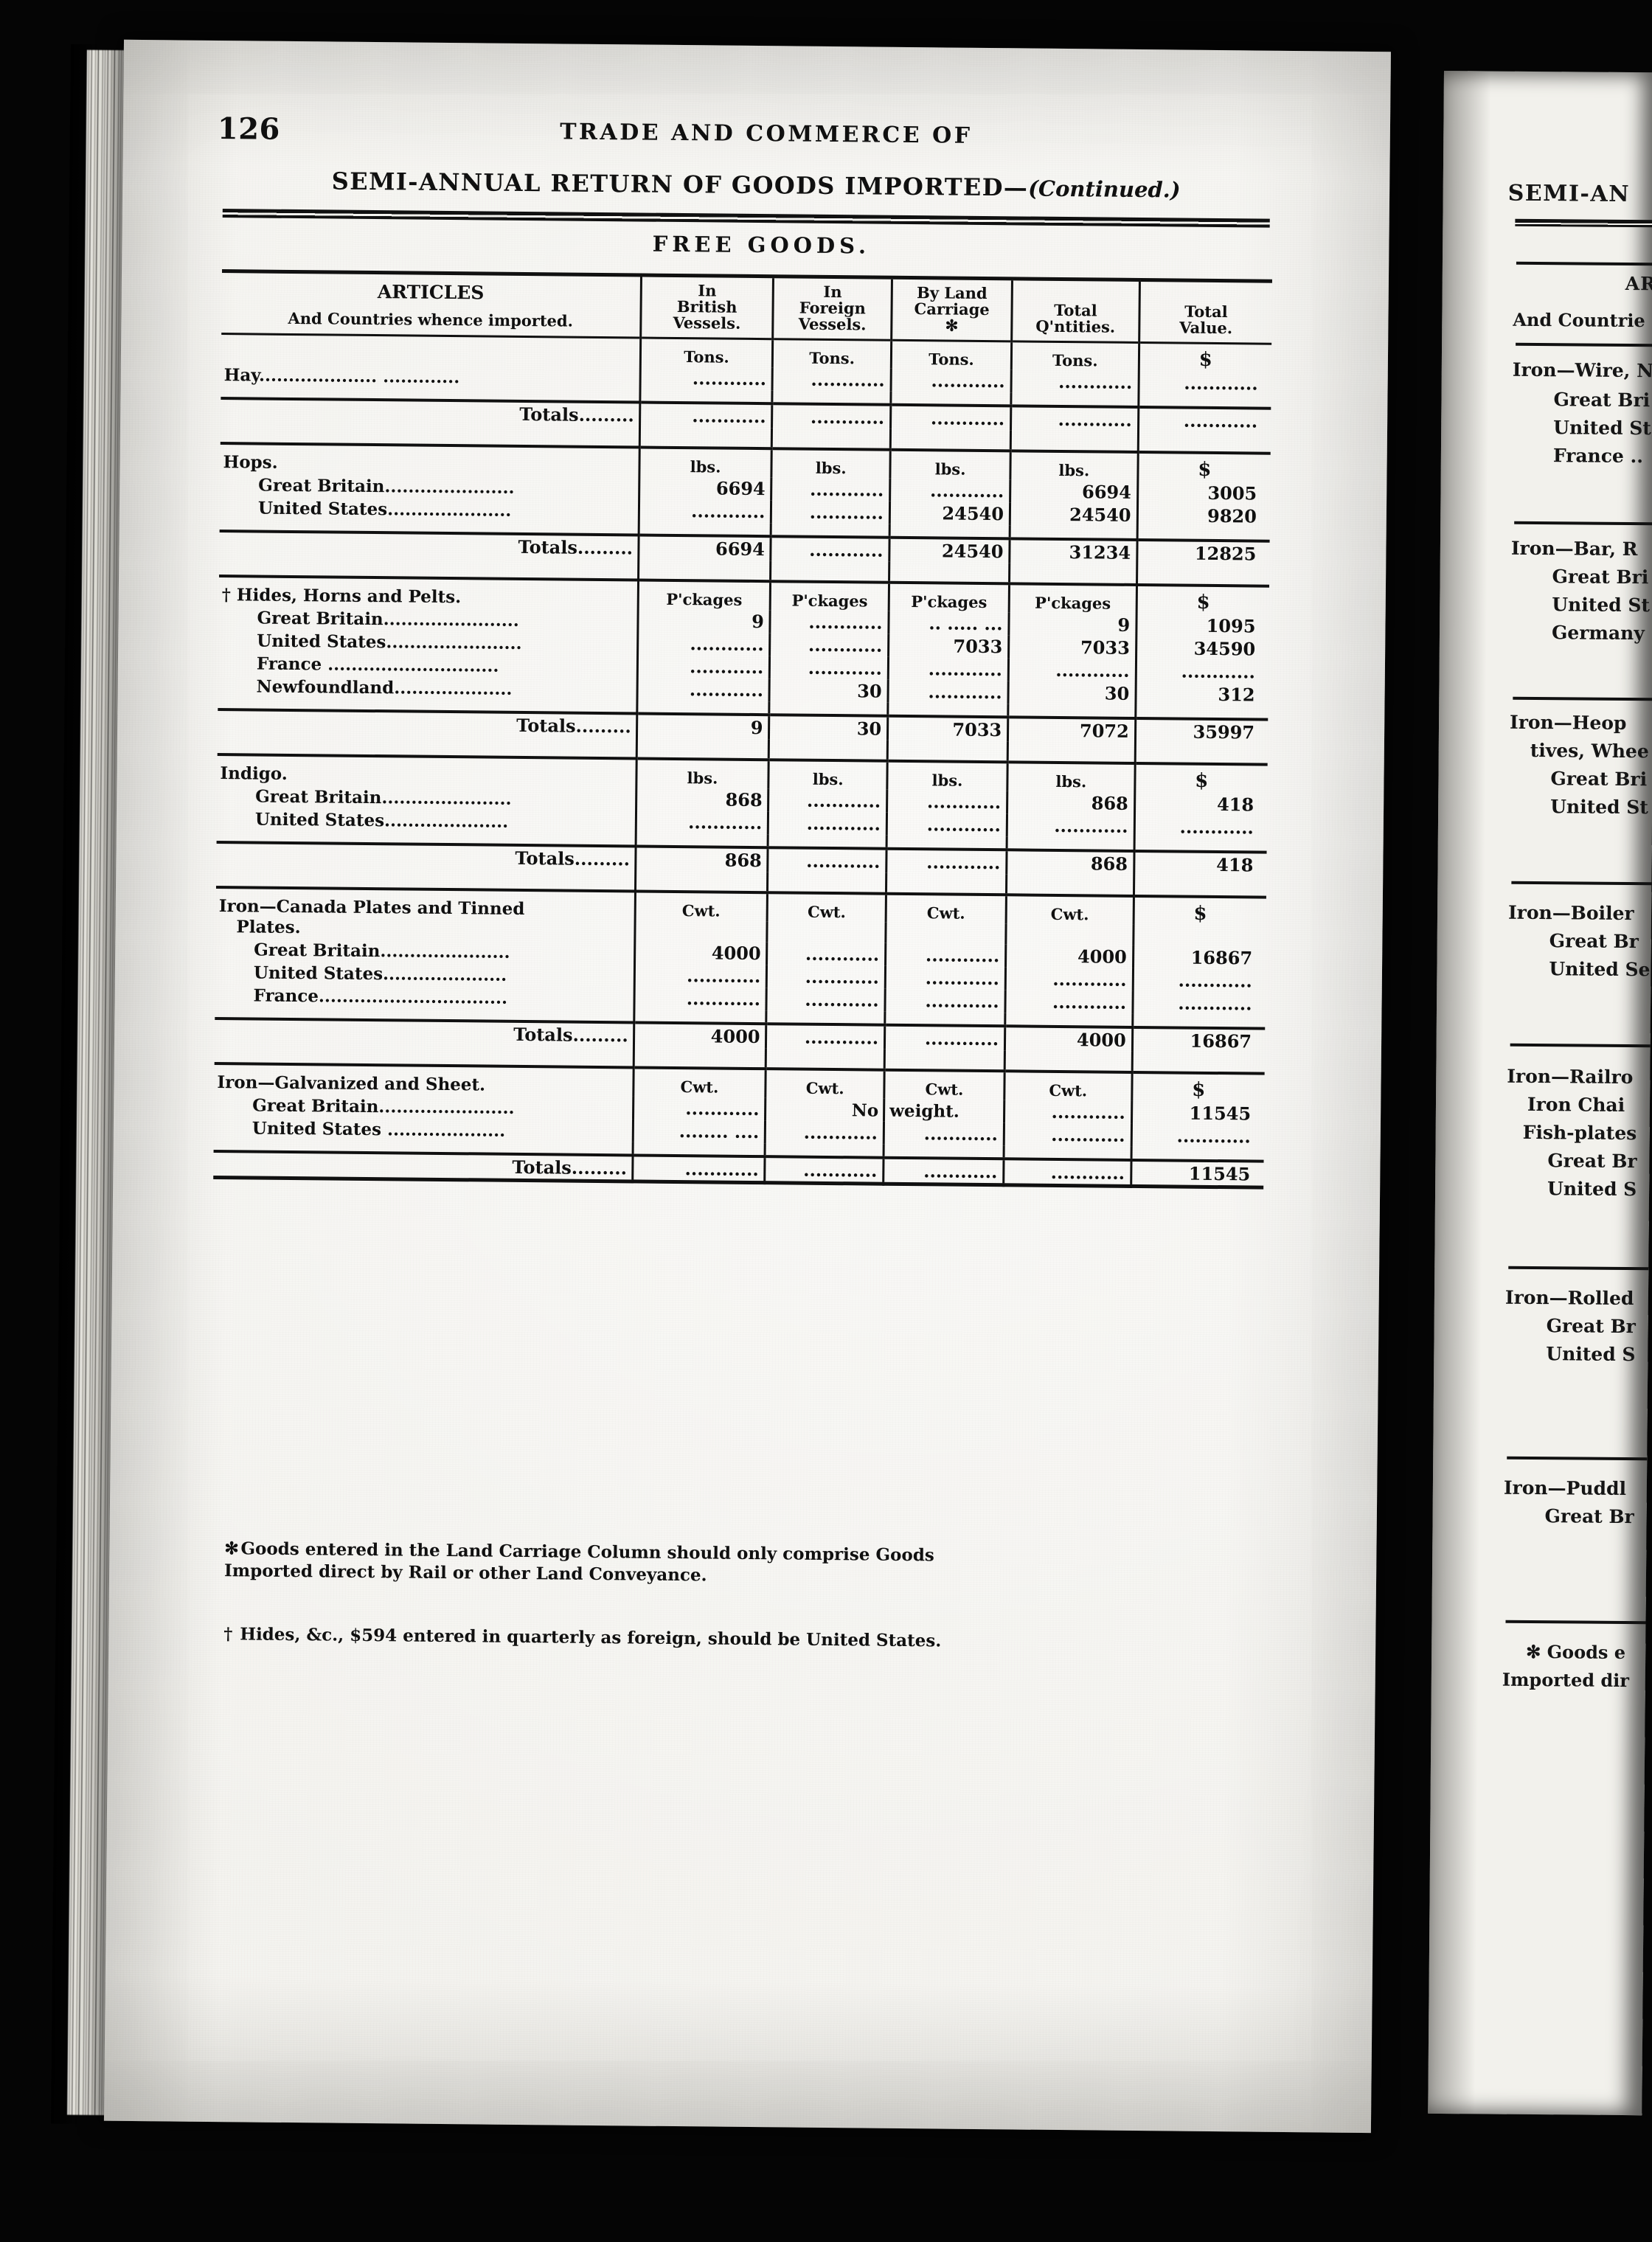 This screenshot has height=2242, width=1652. I want to click on header-total-quantities: Total Q'ntities., so click(1075, 310).